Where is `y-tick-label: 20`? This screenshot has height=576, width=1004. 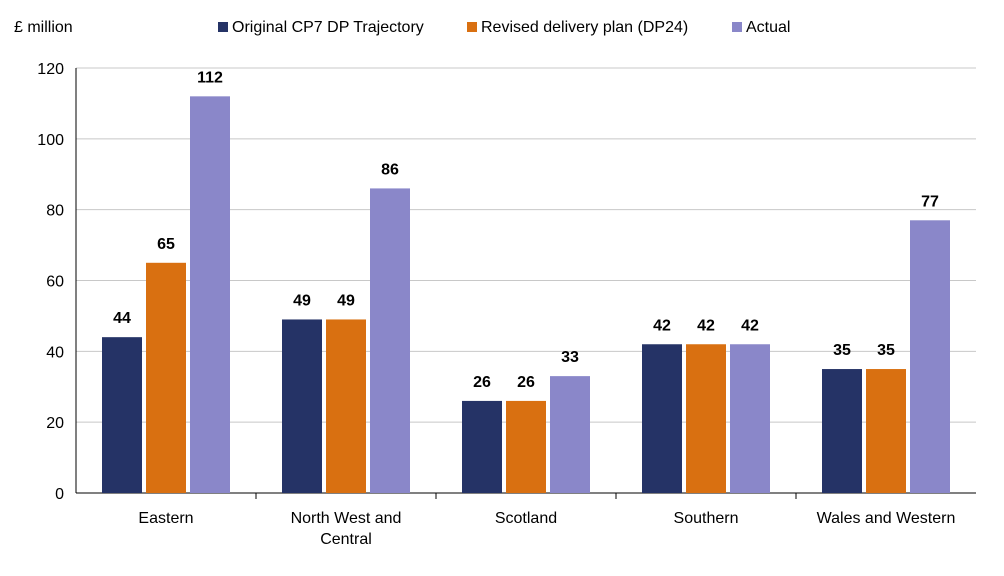 y-tick-label: 20 is located at coordinates (55, 423).